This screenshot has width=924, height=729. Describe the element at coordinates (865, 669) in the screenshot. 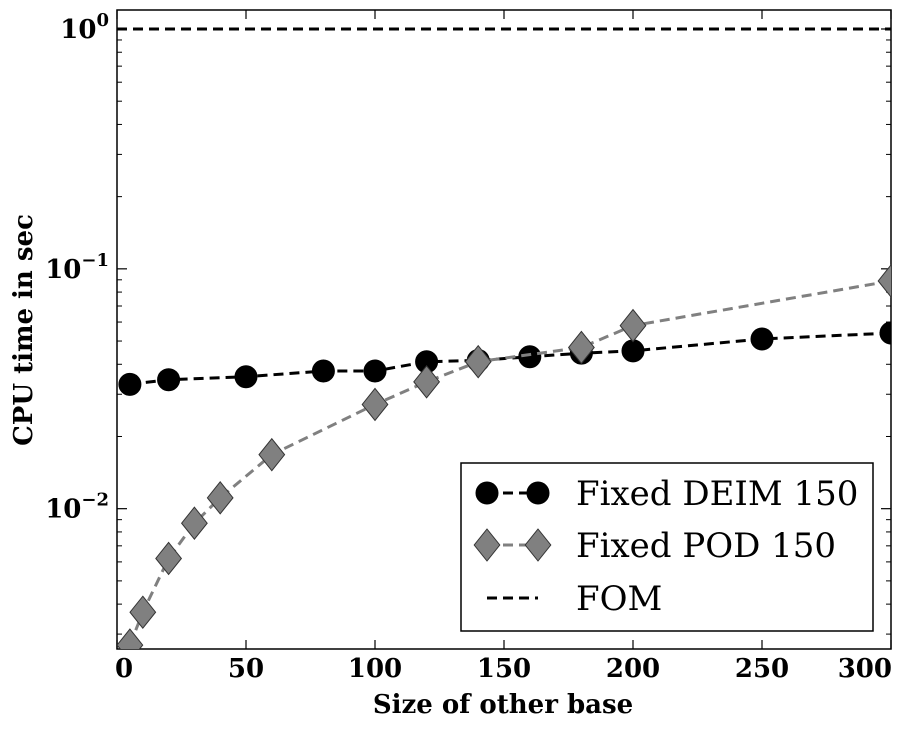

I see `x-tick-label: 300` at that location.